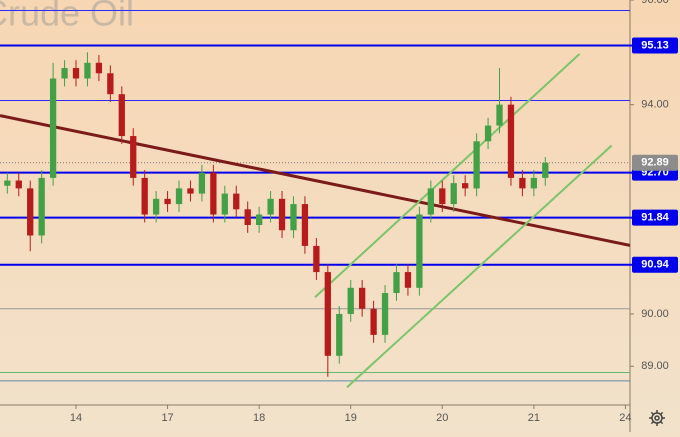 Image resolution: width=680 pixels, height=437 pixels. Describe the element at coordinates (655, 366) in the screenshot. I see `y-tick-label: 89.00` at that location.